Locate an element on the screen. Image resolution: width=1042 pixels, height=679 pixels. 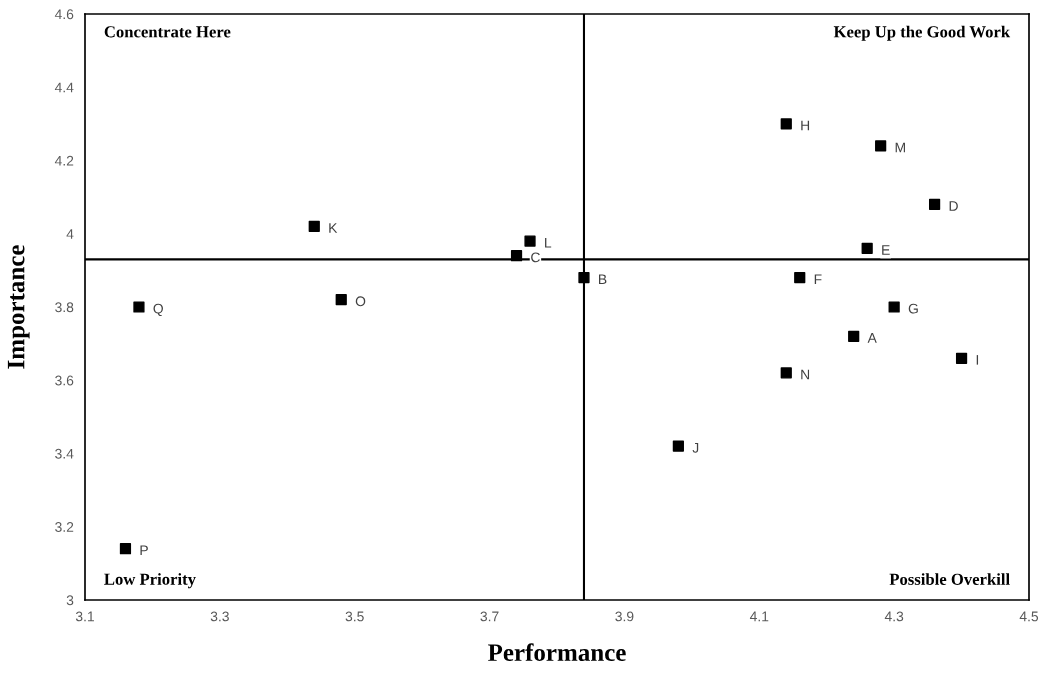
y-tick-label: 4.6 is located at coordinates (64, 14).